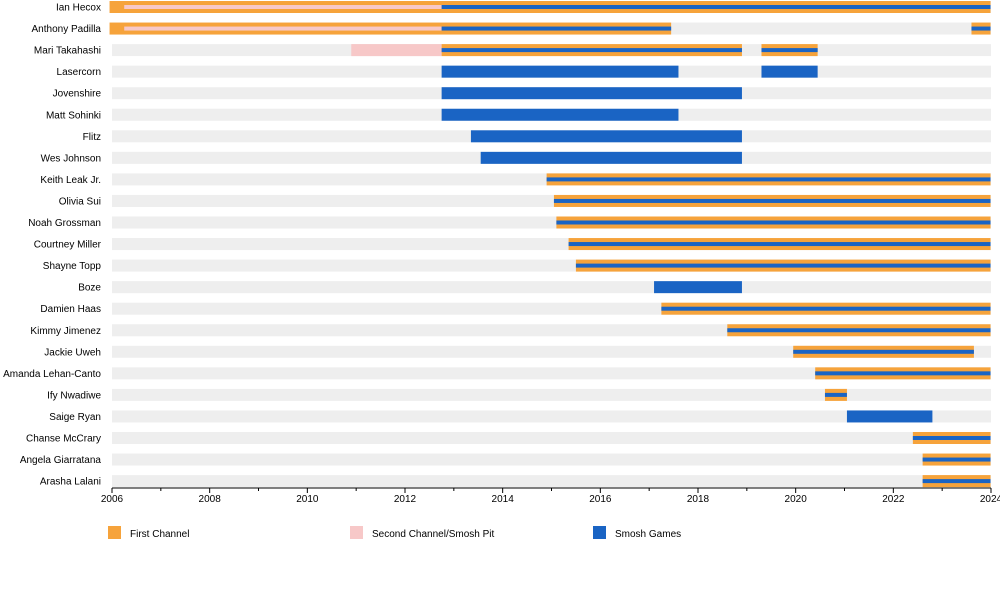 Image resolution: width=1000 pixels, height=594 pixels. I want to click on row-label-courtney-miller: Courtney Miller, so click(68, 245).